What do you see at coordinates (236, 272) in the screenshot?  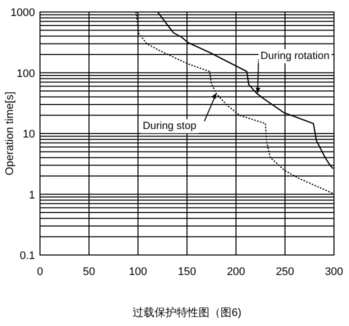 I see `x-tick-label: 200` at bounding box center [236, 272].